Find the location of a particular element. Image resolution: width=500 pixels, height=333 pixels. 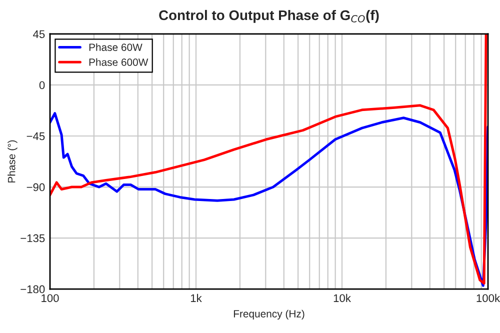

y-tick-label: −90 is located at coordinates (35, 187).